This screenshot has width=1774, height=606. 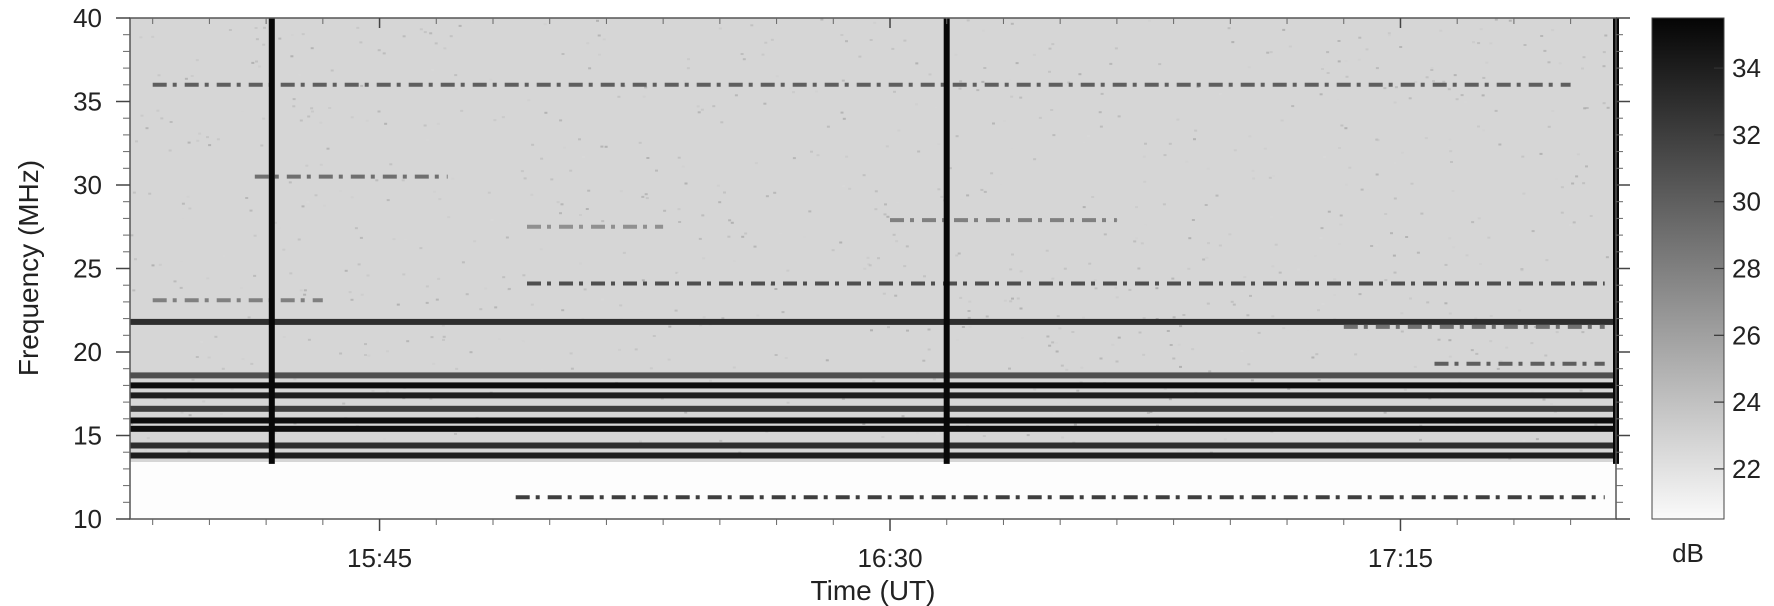 What do you see at coordinates (379, 558) in the screenshot?
I see `x-tick-label: 15:45` at bounding box center [379, 558].